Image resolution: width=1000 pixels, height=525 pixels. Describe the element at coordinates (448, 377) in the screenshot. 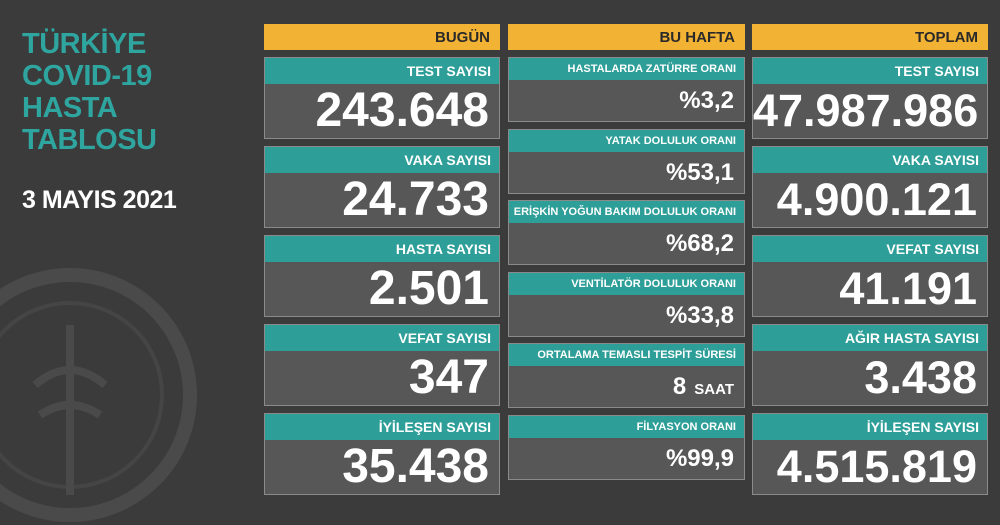

I see `stat-number: 347` at that location.